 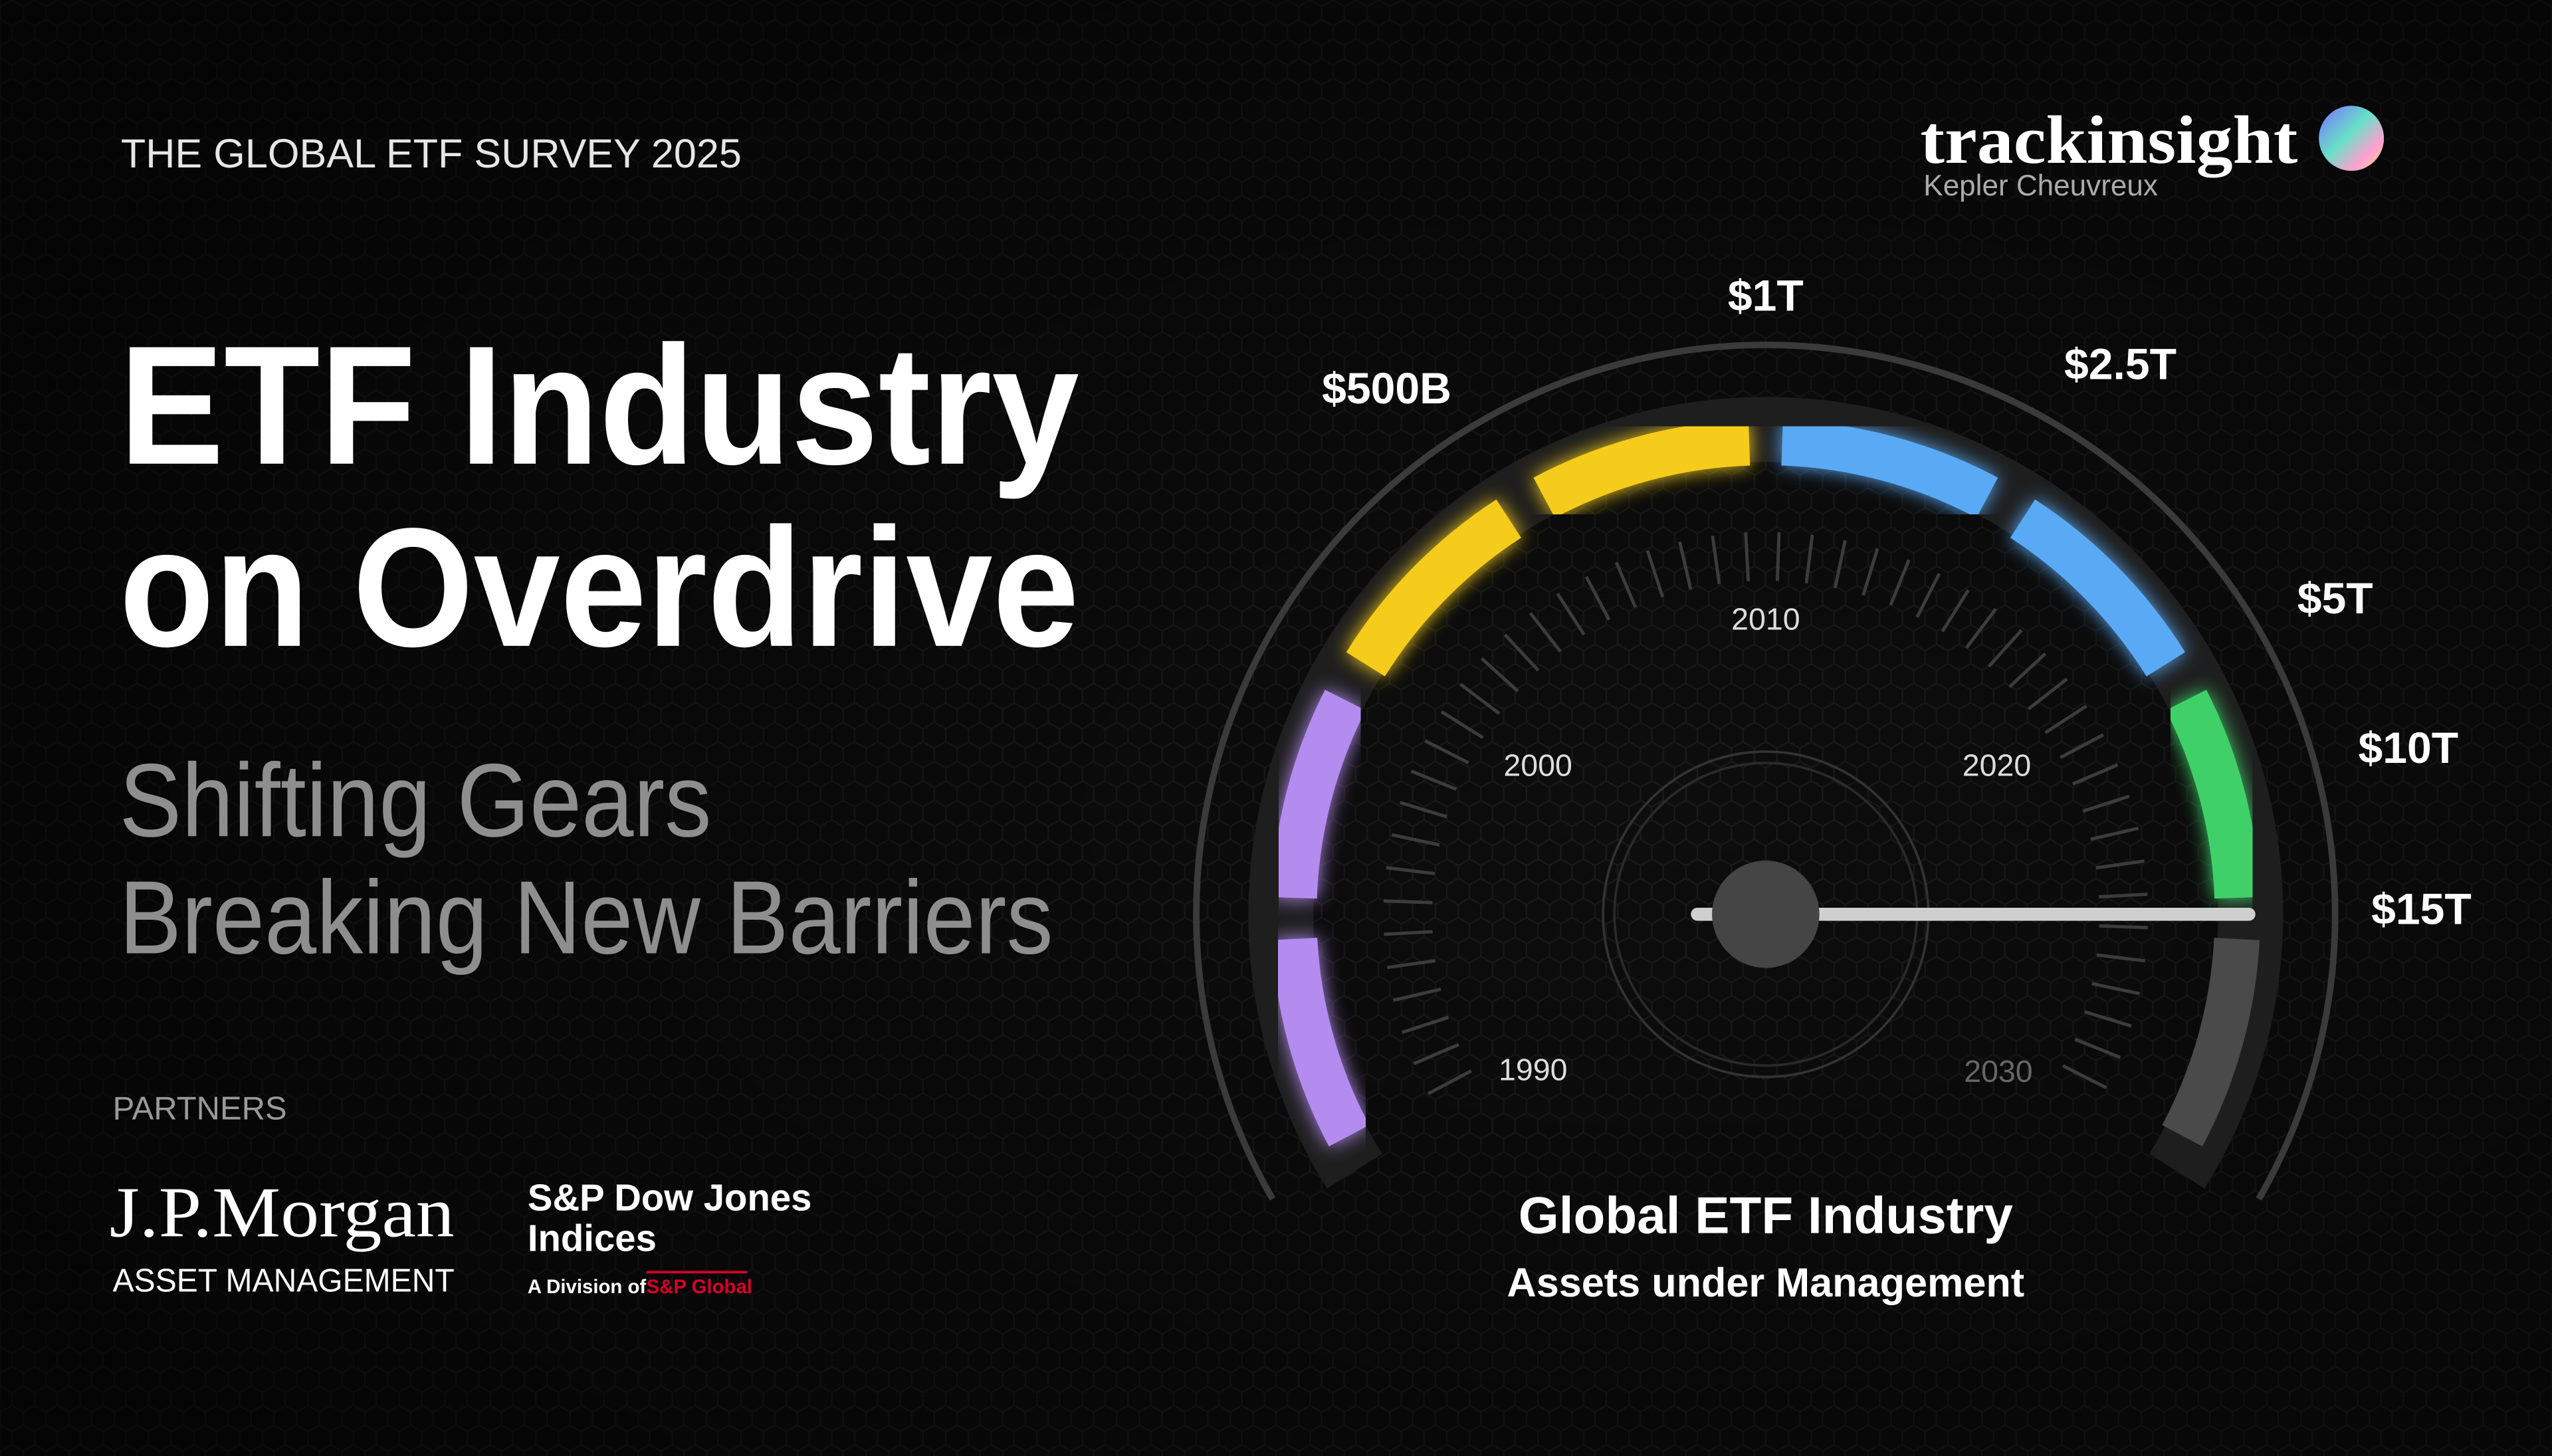 I want to click on value-label: $1T, so click(x=1766, y=296).